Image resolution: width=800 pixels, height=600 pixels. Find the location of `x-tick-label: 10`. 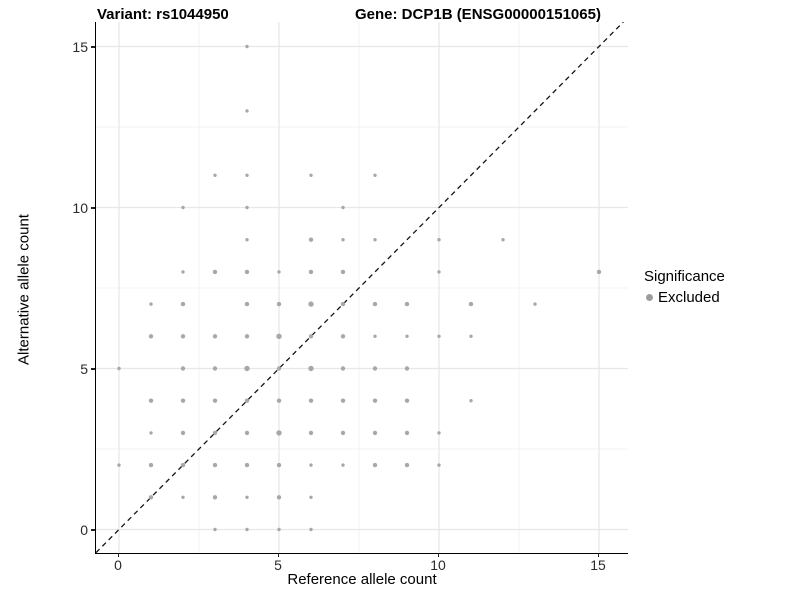

x-tick-label: 10 is located at coordinates (438, 565).